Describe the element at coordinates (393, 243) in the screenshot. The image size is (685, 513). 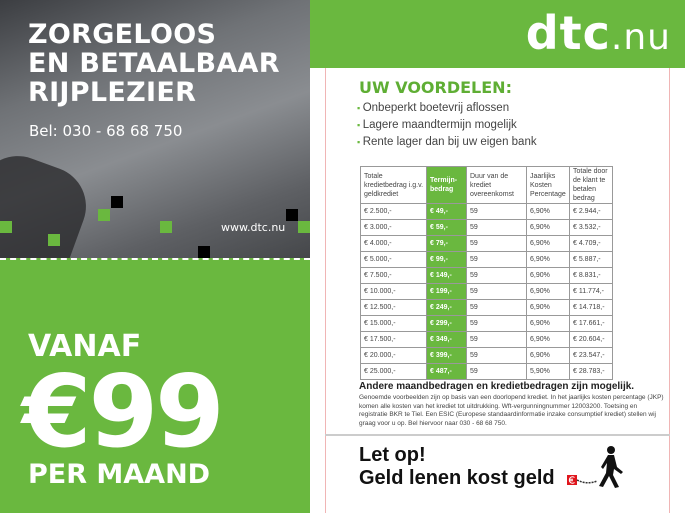
I see `table-cell: € 4.000,-` at that location.